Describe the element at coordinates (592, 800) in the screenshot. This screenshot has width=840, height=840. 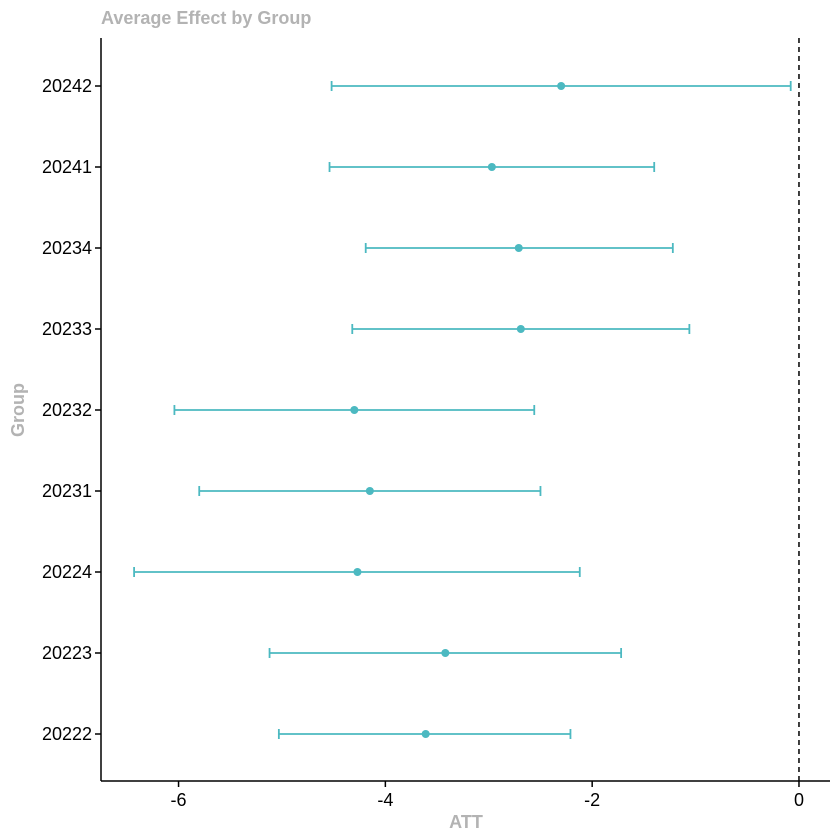
I see `x-tick-label: -2` at that location.